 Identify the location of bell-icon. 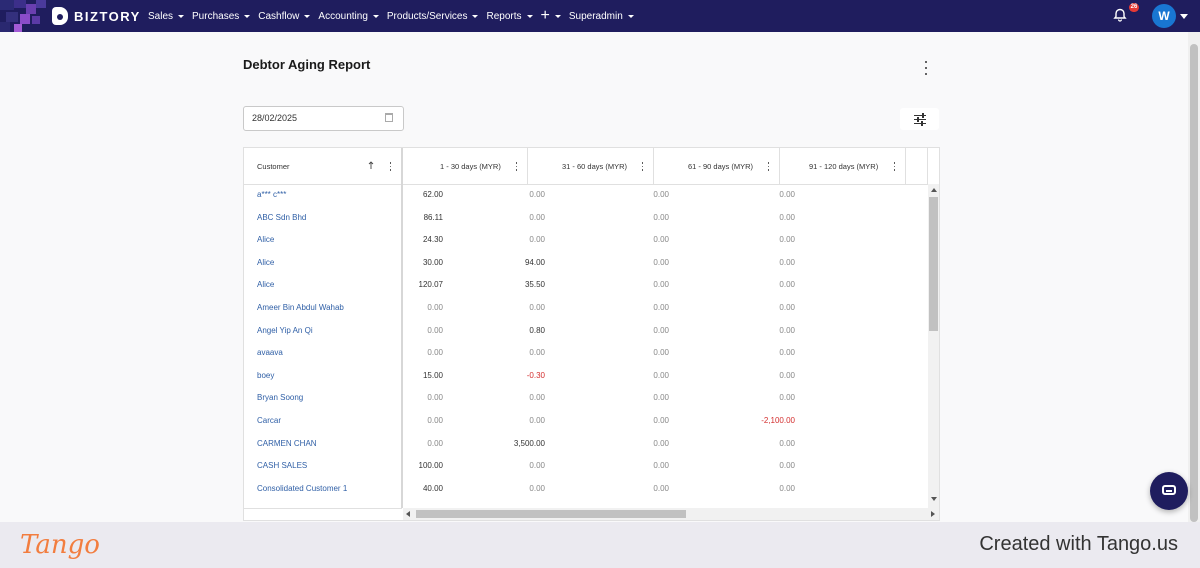
(1120, 15).